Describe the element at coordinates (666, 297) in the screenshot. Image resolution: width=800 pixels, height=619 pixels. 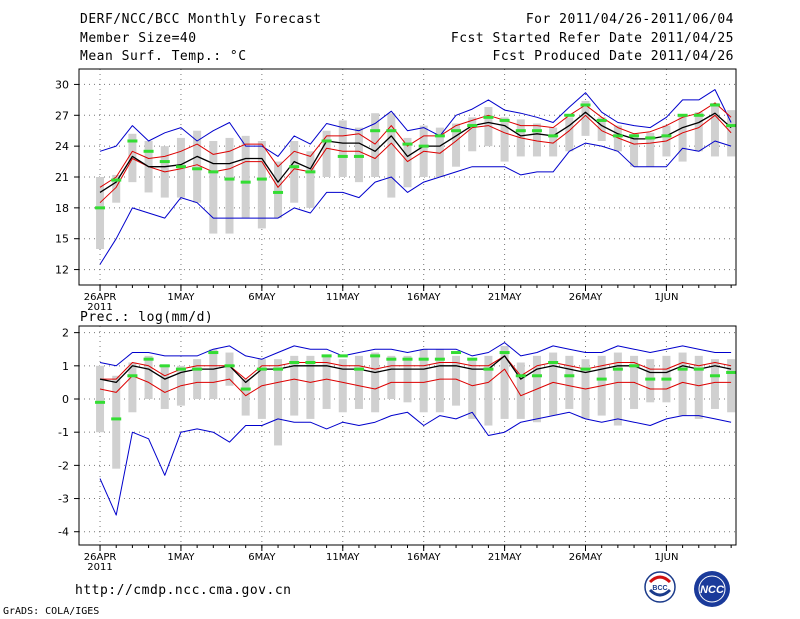
I see `x-tick-label: 1JUN` at that location.